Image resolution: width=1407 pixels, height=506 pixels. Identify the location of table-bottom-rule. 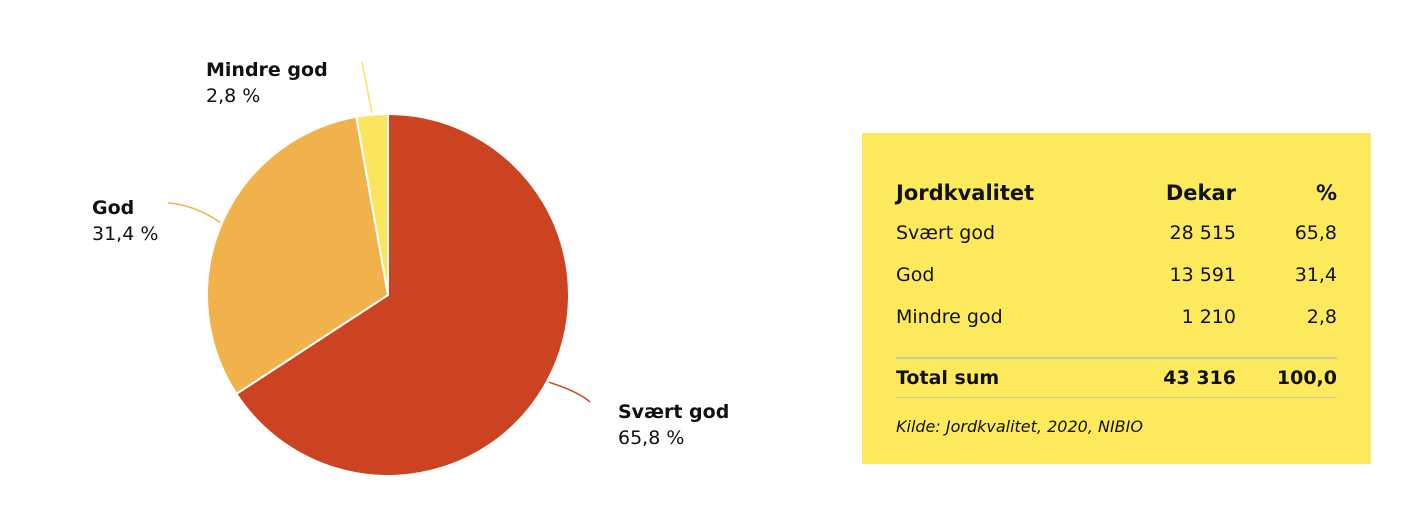
(1116, 397).